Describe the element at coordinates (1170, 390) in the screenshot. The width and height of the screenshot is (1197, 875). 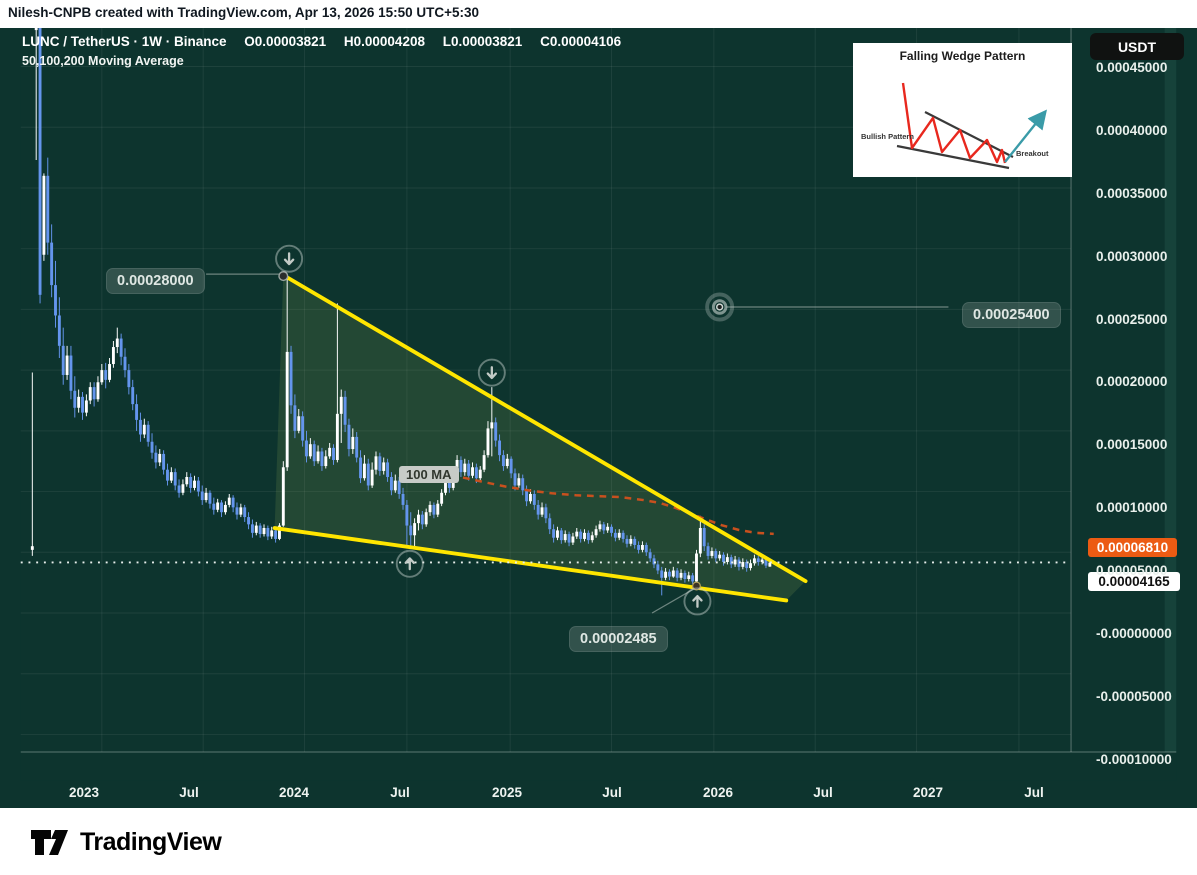
I see `right-edge-strip` at that location.